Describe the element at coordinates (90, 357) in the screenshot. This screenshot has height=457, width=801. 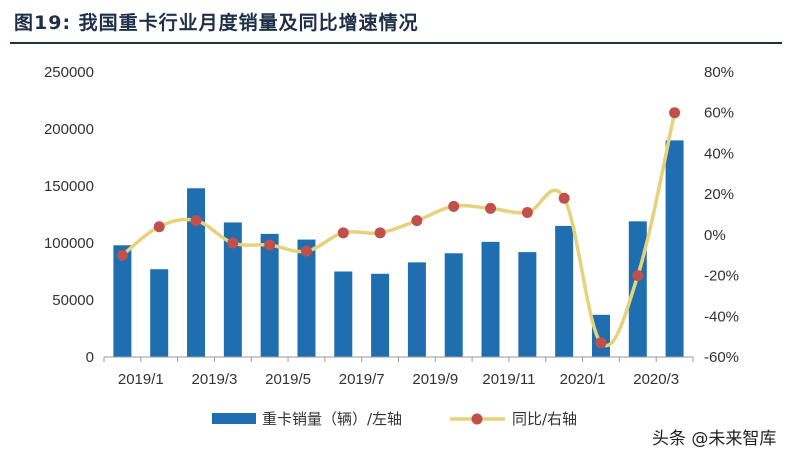
I see `left-tick-label: 0` at that location.